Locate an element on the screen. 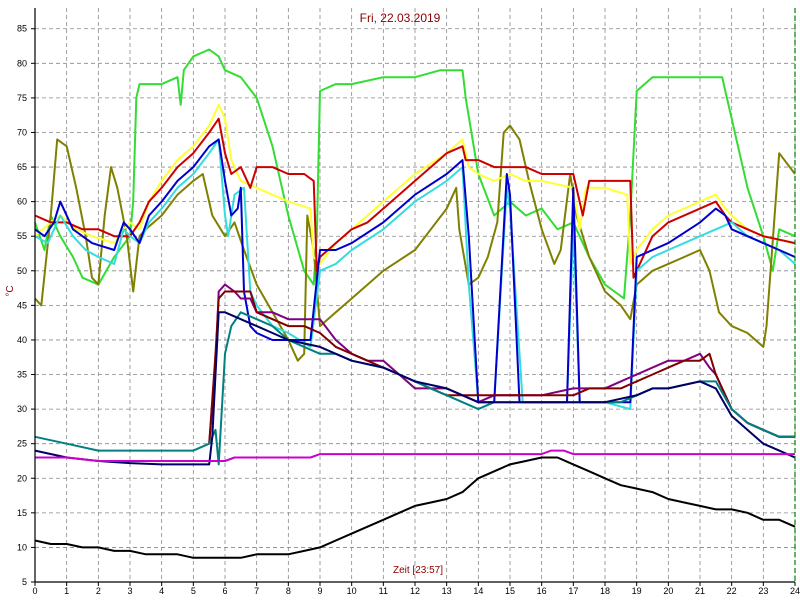 This screenshot has height=600, width=800. x-tick-label: 14 is located at coordinates (478, 591).